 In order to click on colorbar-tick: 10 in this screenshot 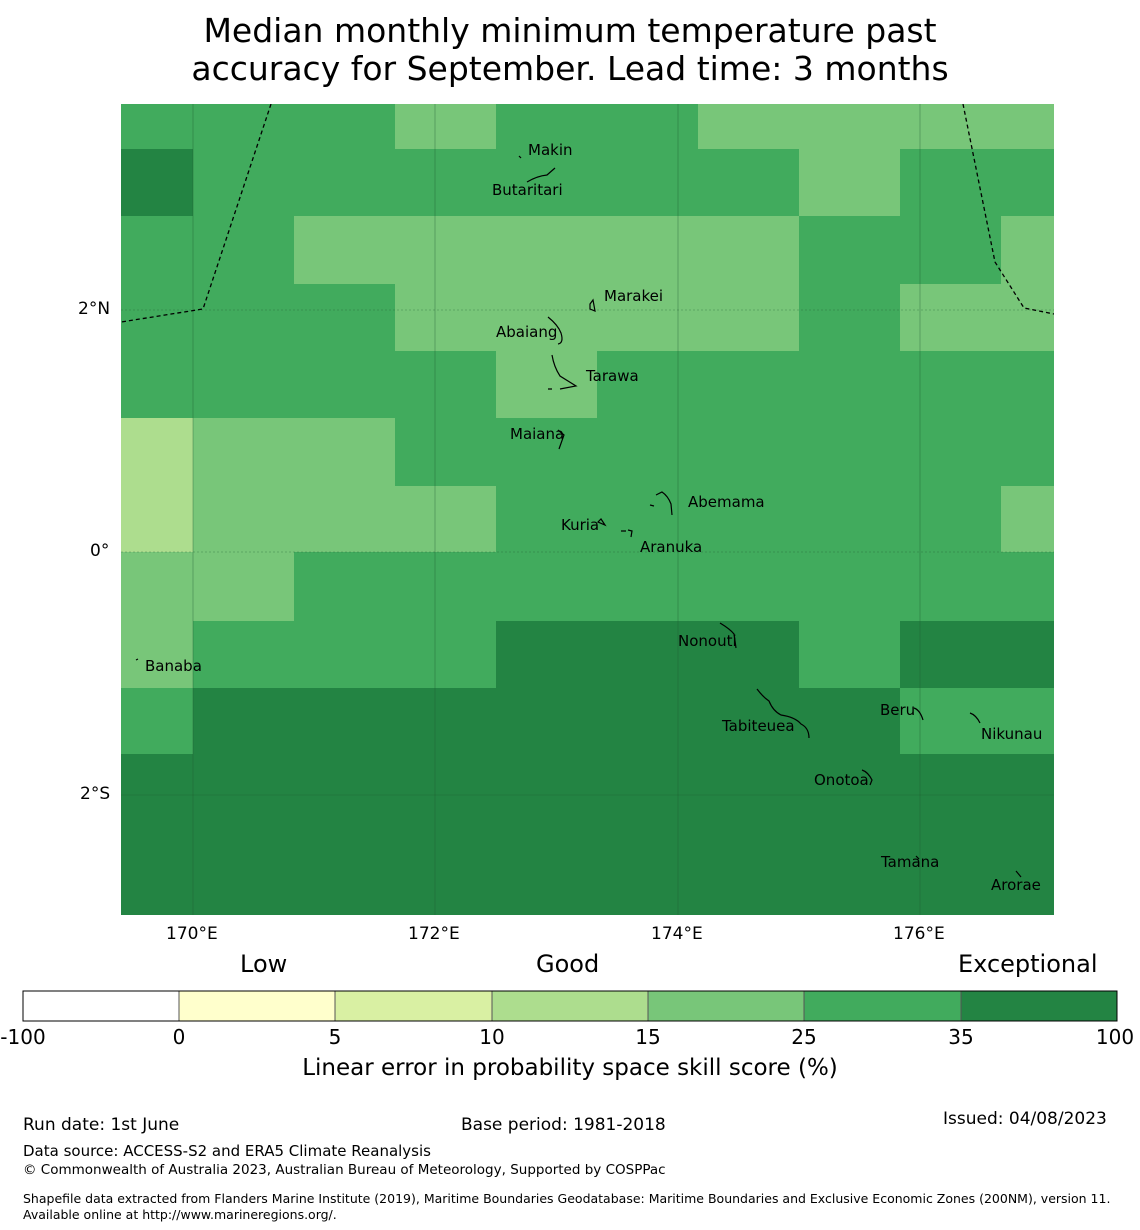, I will do `click(492, 1037)`.